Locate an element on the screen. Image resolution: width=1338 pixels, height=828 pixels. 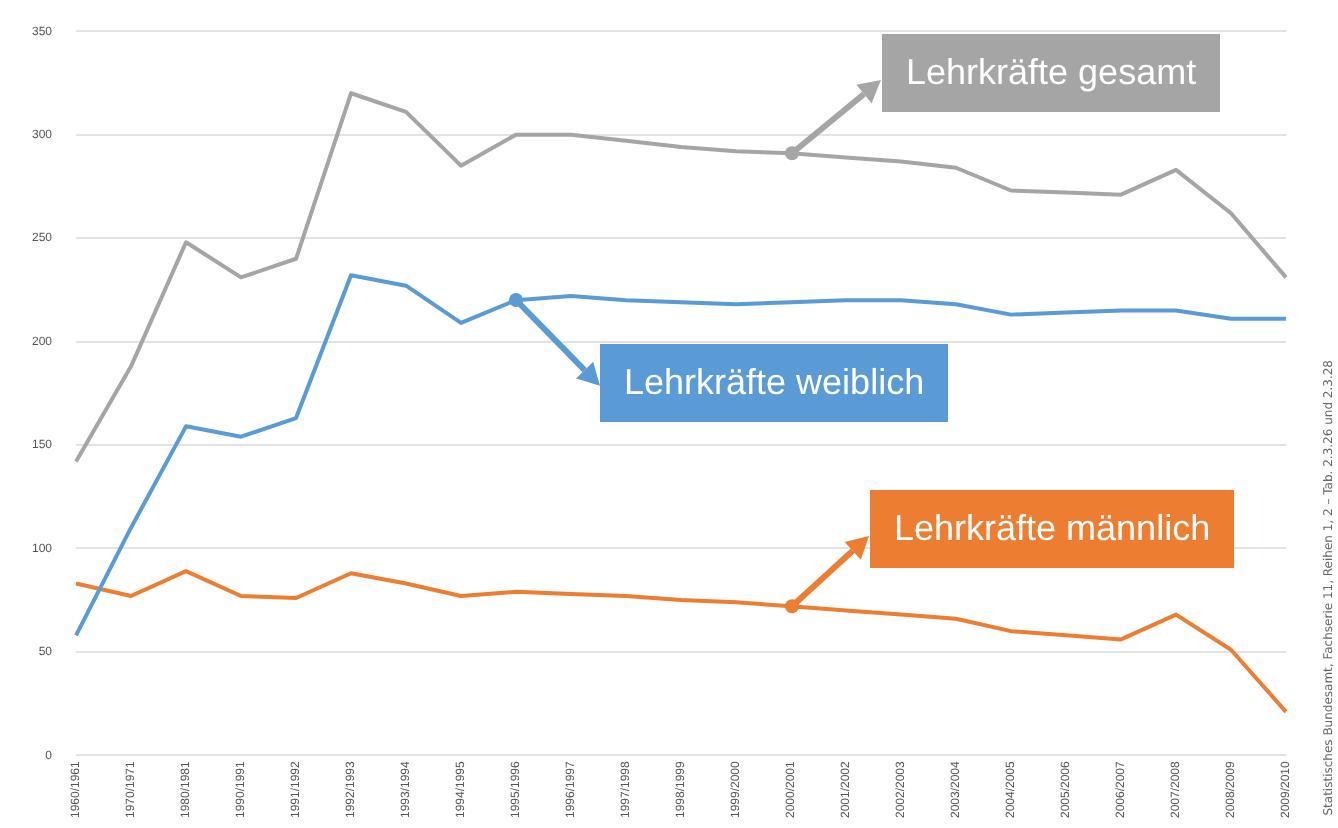
legend-label: Lehrkräfte gesamt is located at coordinates (1051, 73).